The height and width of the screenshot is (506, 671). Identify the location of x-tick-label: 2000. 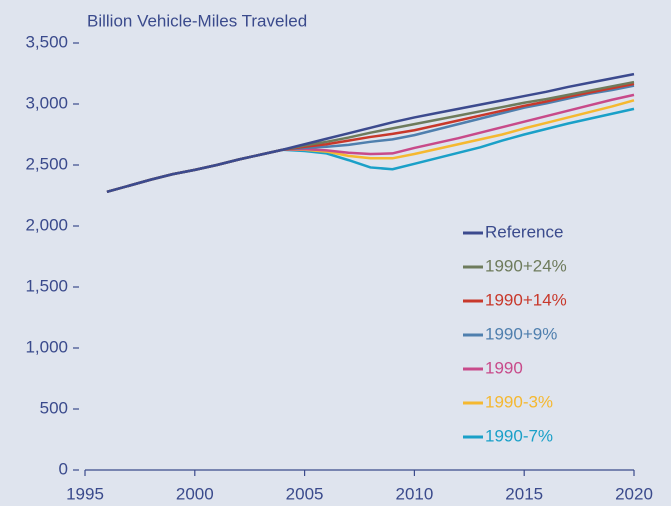
(195, 493).